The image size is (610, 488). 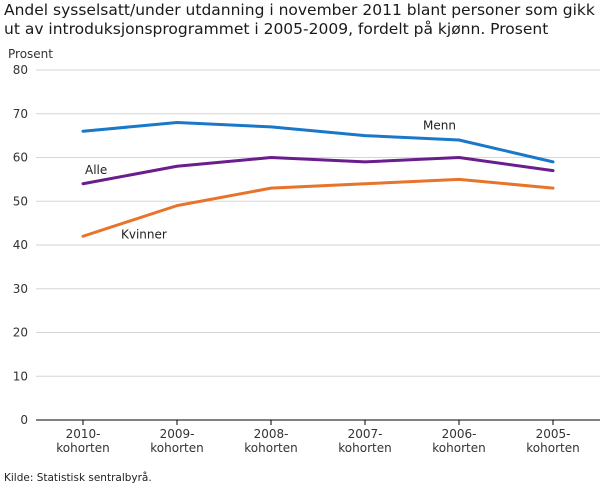 I want to click on x-tick-label: 2005-kohorten, so click(x=552, y=441).